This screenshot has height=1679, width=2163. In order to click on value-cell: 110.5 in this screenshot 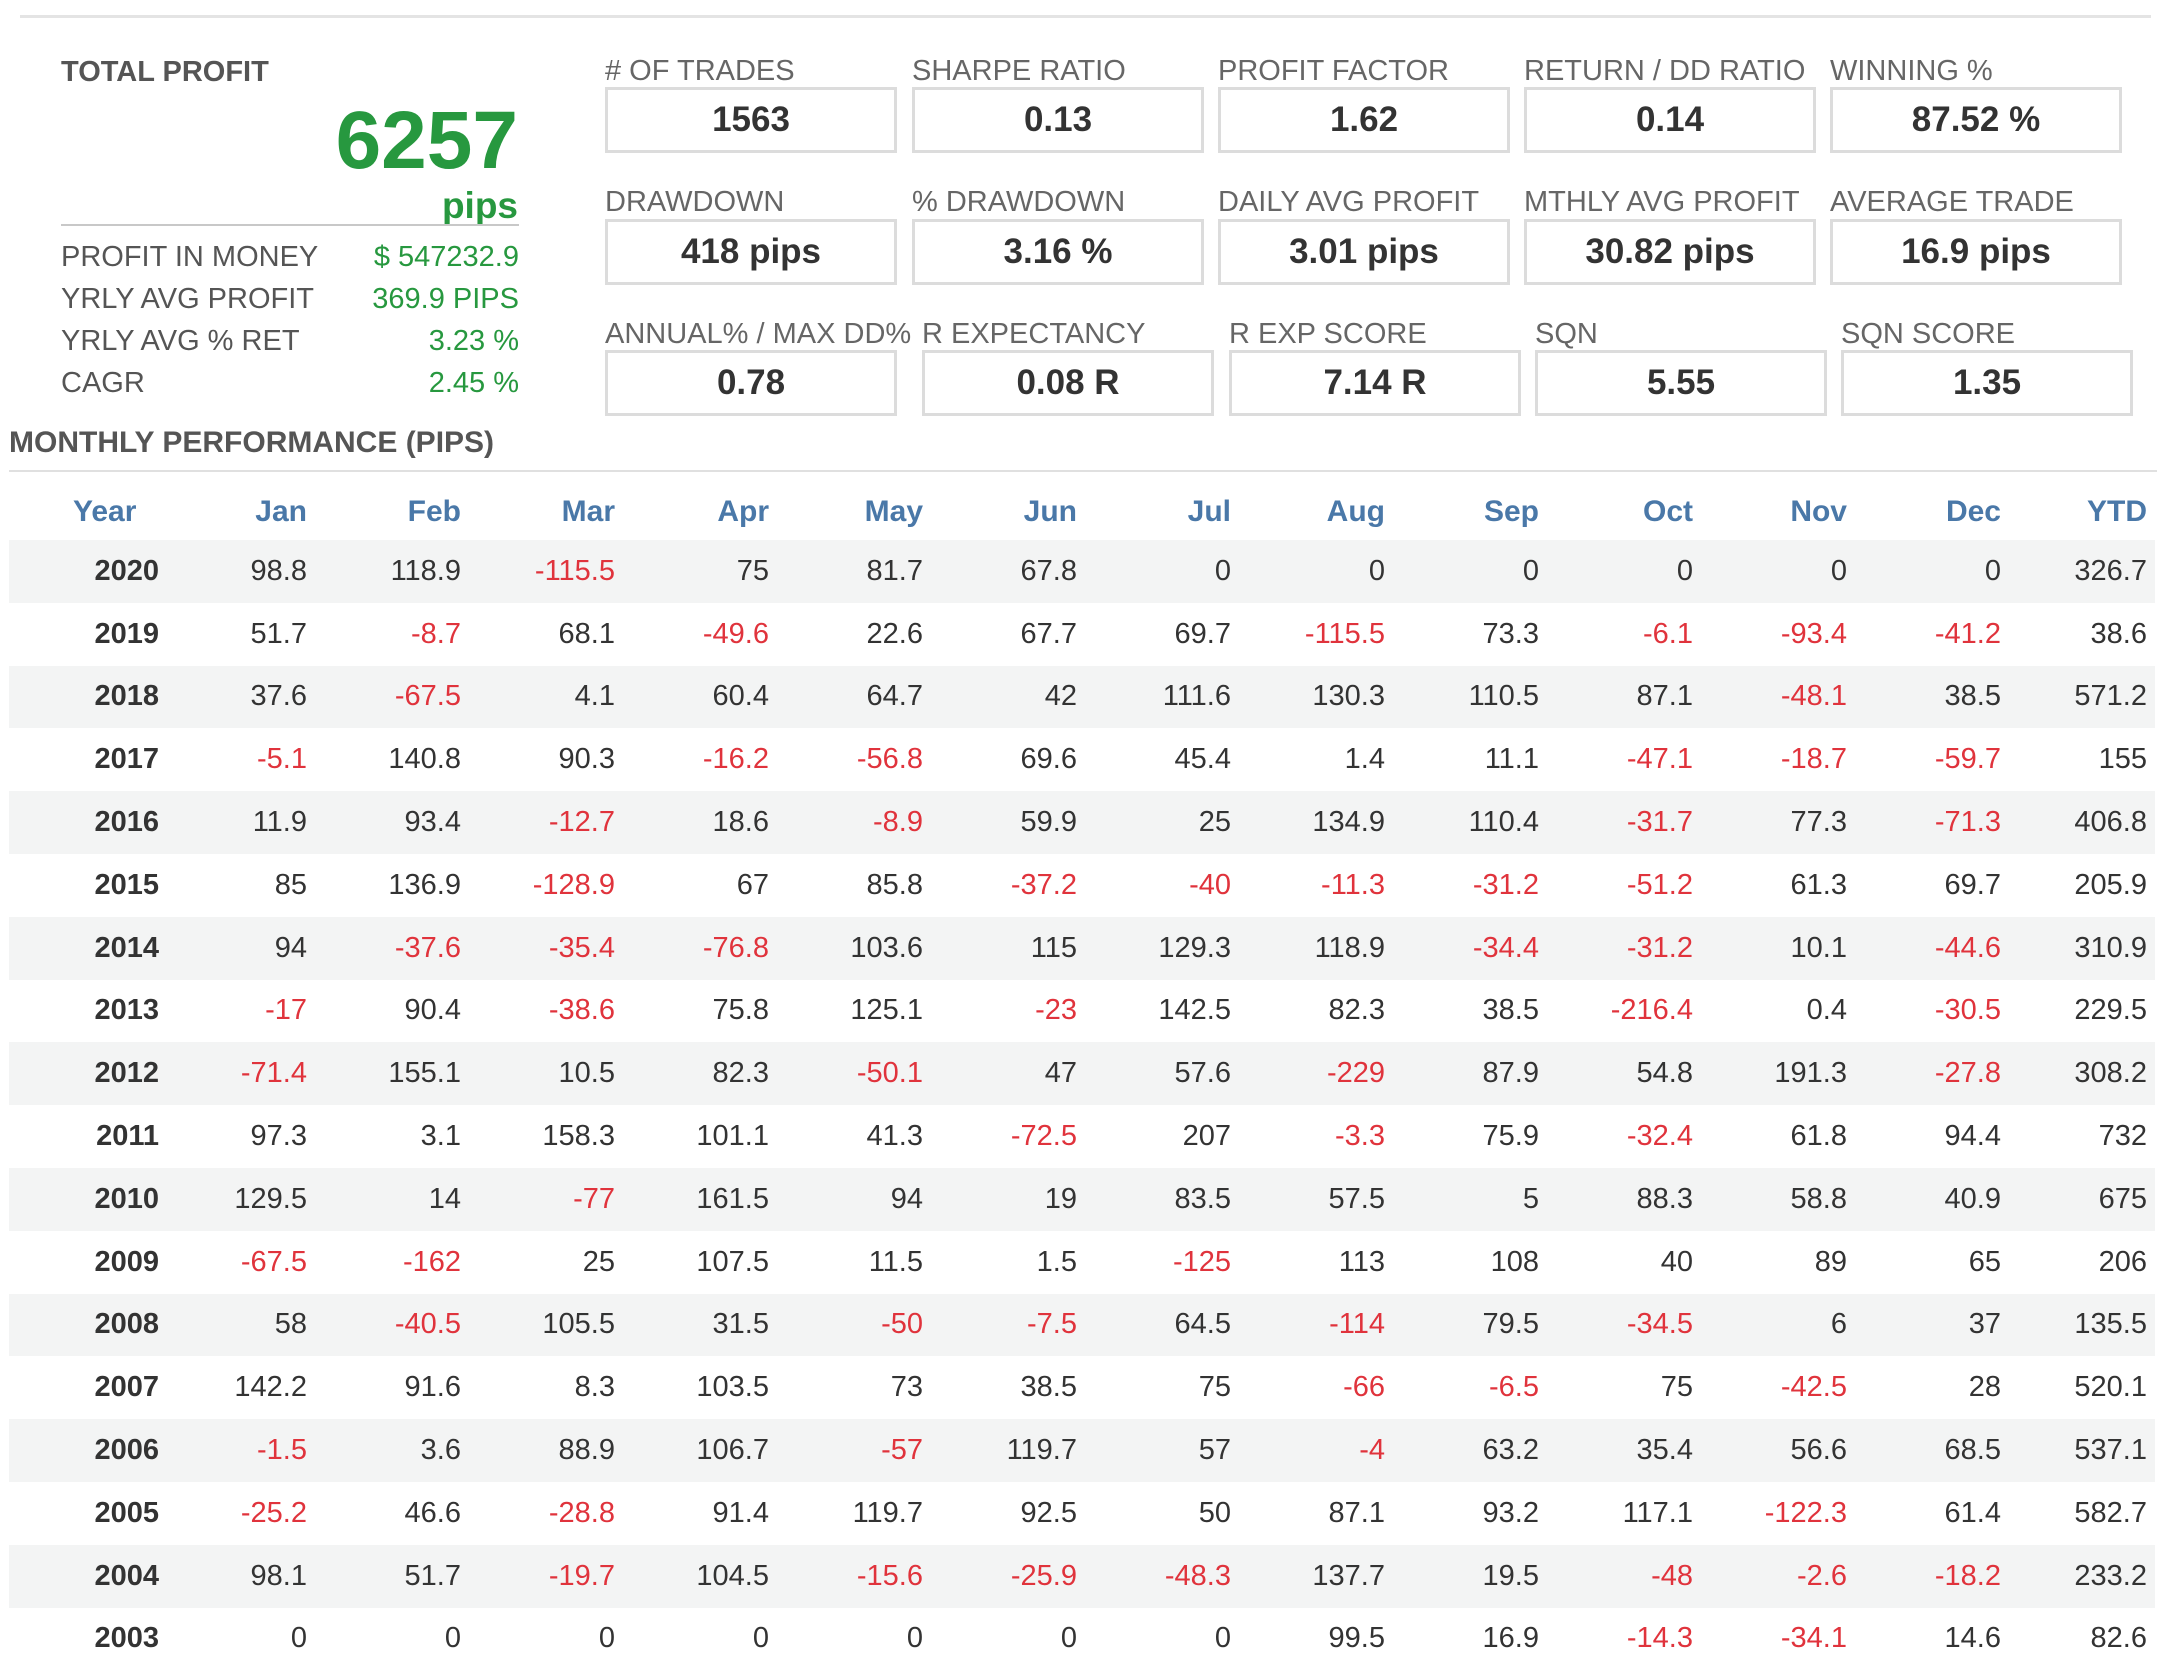, I will do `click(1470, 697)`.